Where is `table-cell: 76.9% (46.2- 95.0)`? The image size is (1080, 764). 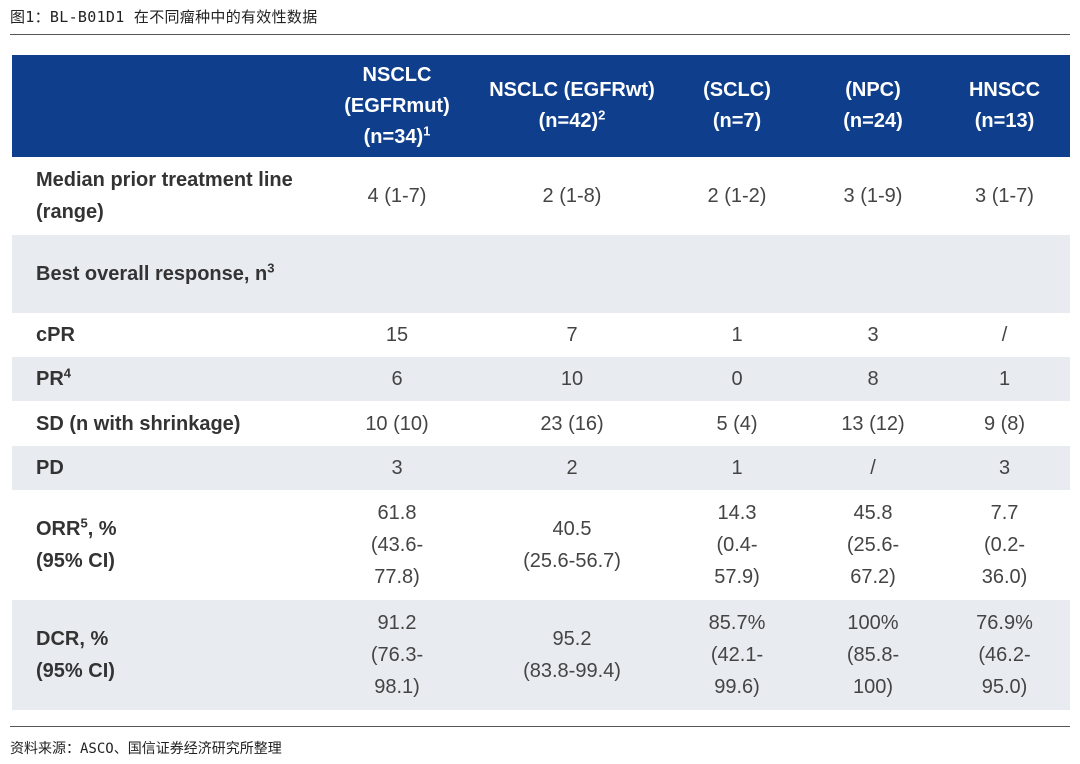
table-cell: 76.9% (46.2- 95.0) is located at coordinates (1004, 655).